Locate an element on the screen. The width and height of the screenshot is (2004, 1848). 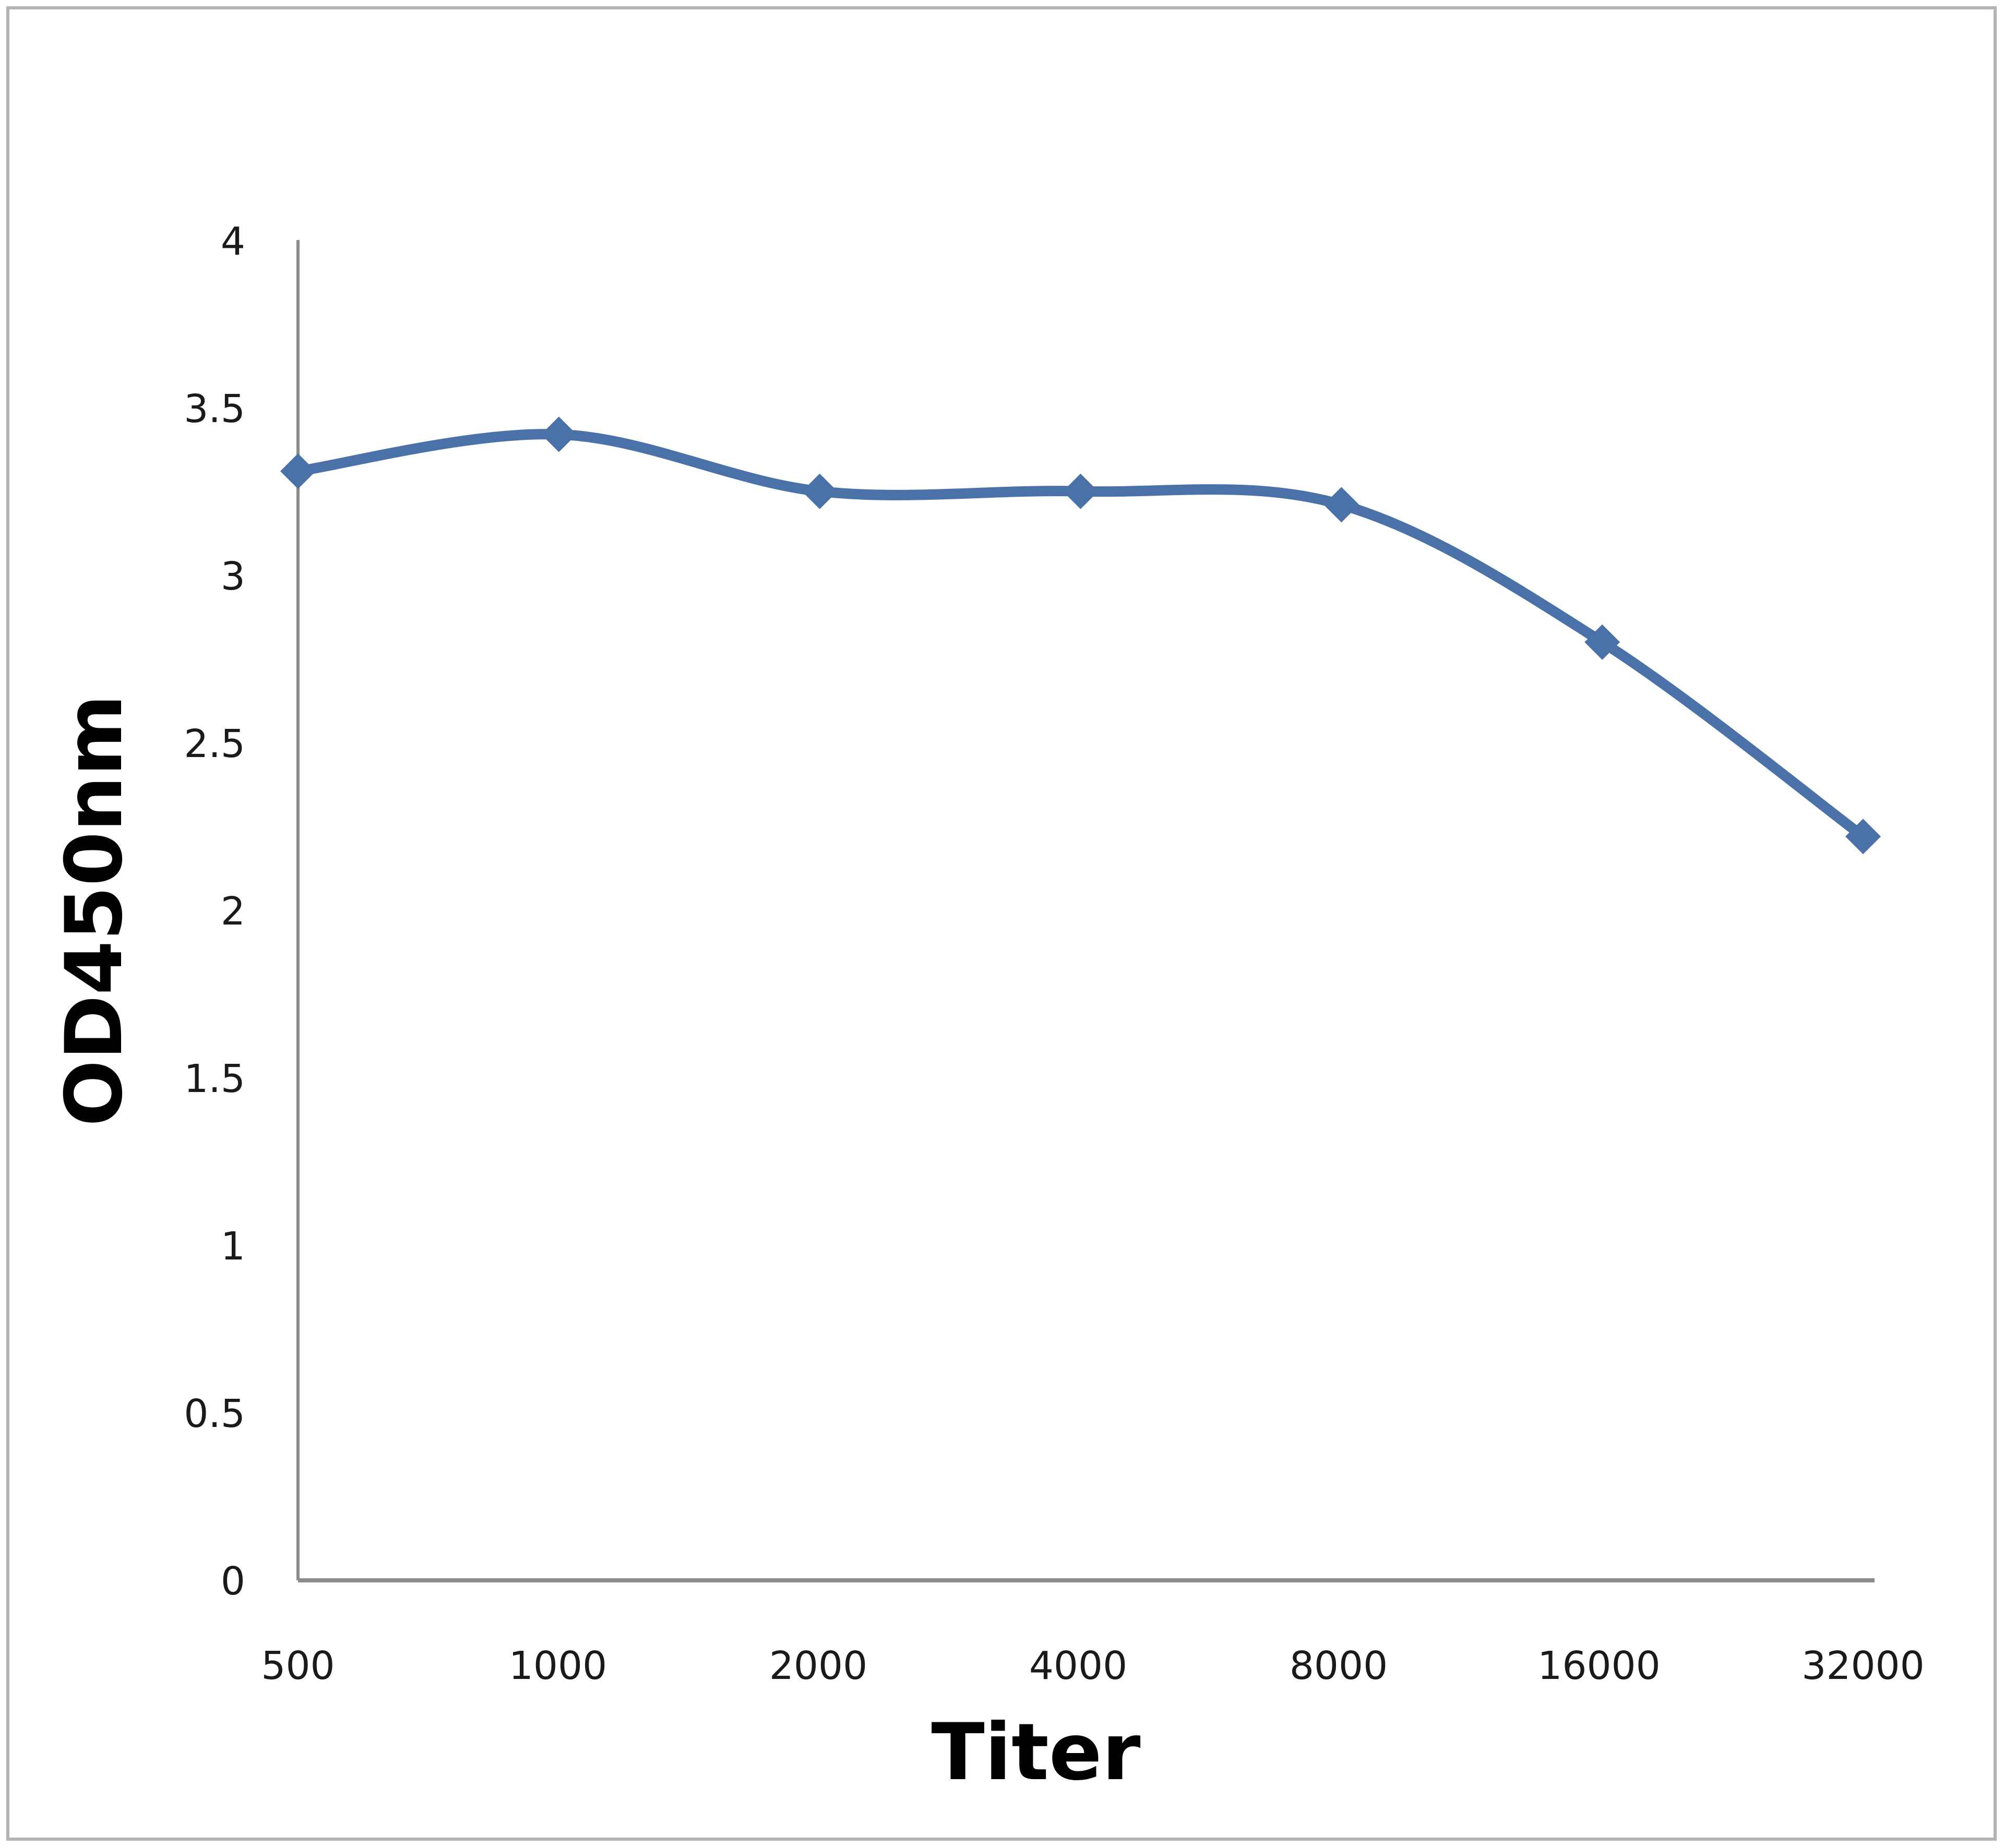
y-tick-label: 3 is located at coordinates (233, 577).